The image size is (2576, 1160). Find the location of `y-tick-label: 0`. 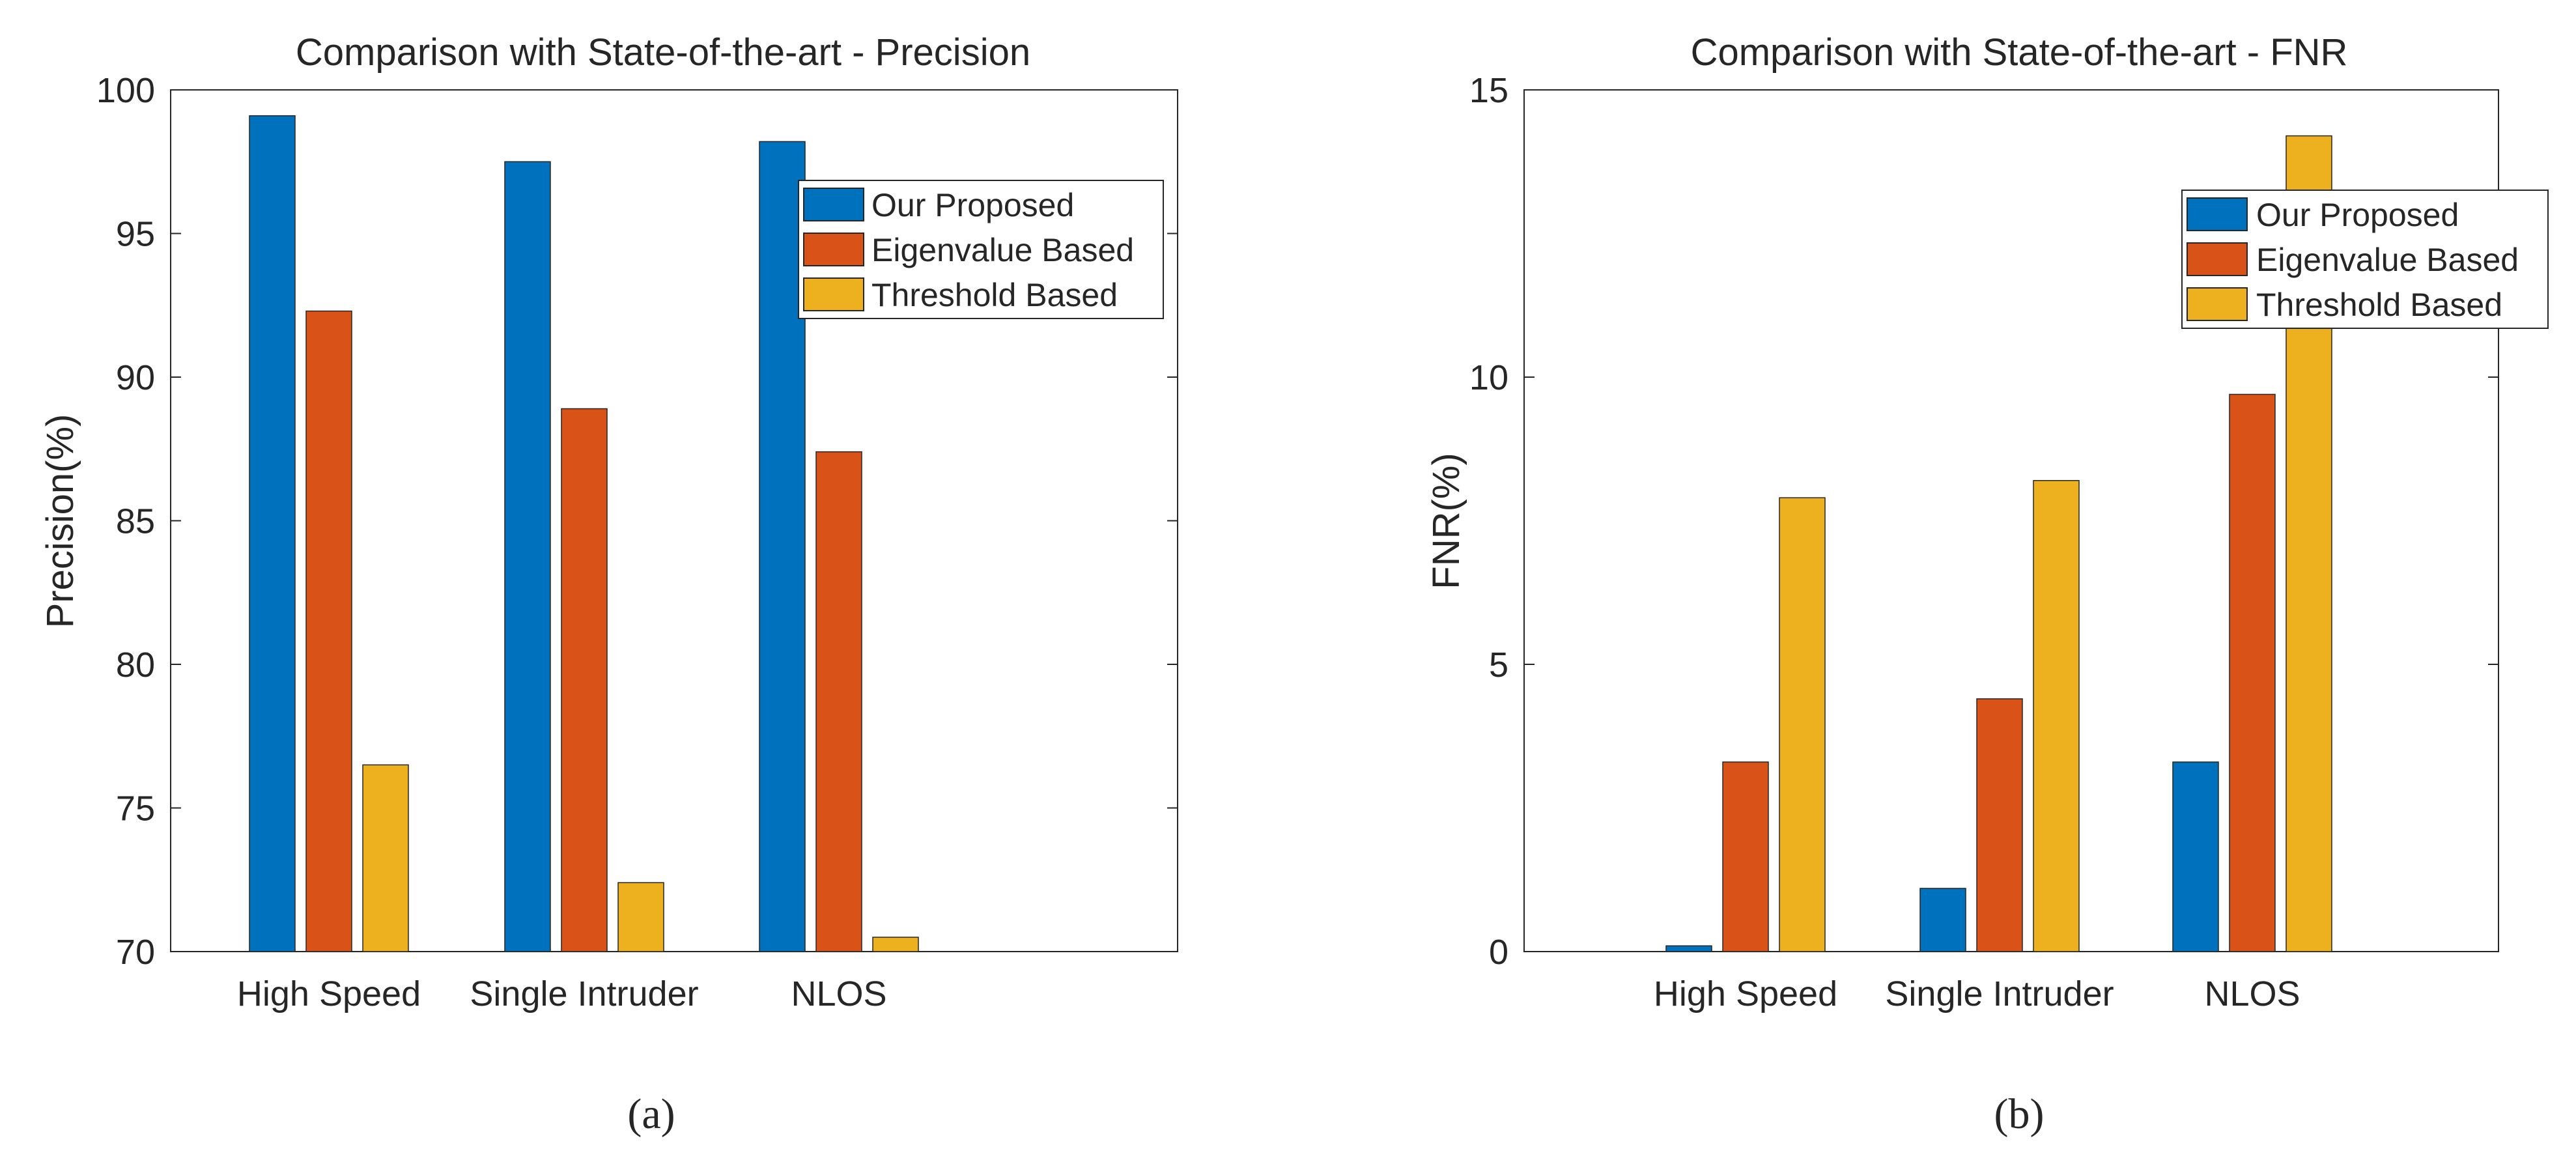

y-tick-label: 0 is located at coordinates (1498, 952).